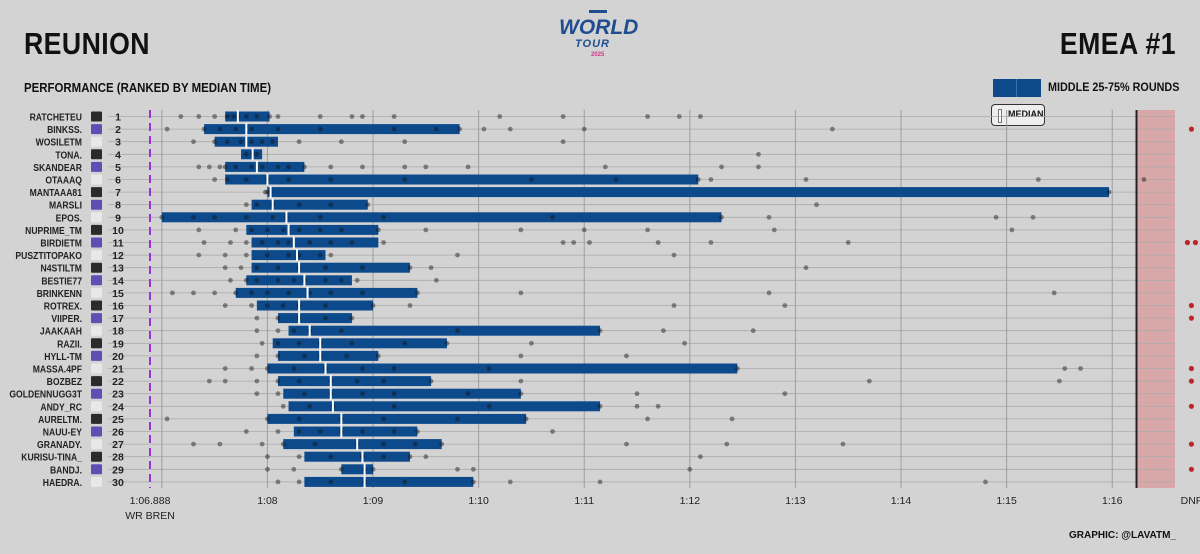 The image size is (1200, 554). What do you see at coordinates (118, 332) in the screenshot?
I see `player-rank: 18` at bounding box center [118, 332].